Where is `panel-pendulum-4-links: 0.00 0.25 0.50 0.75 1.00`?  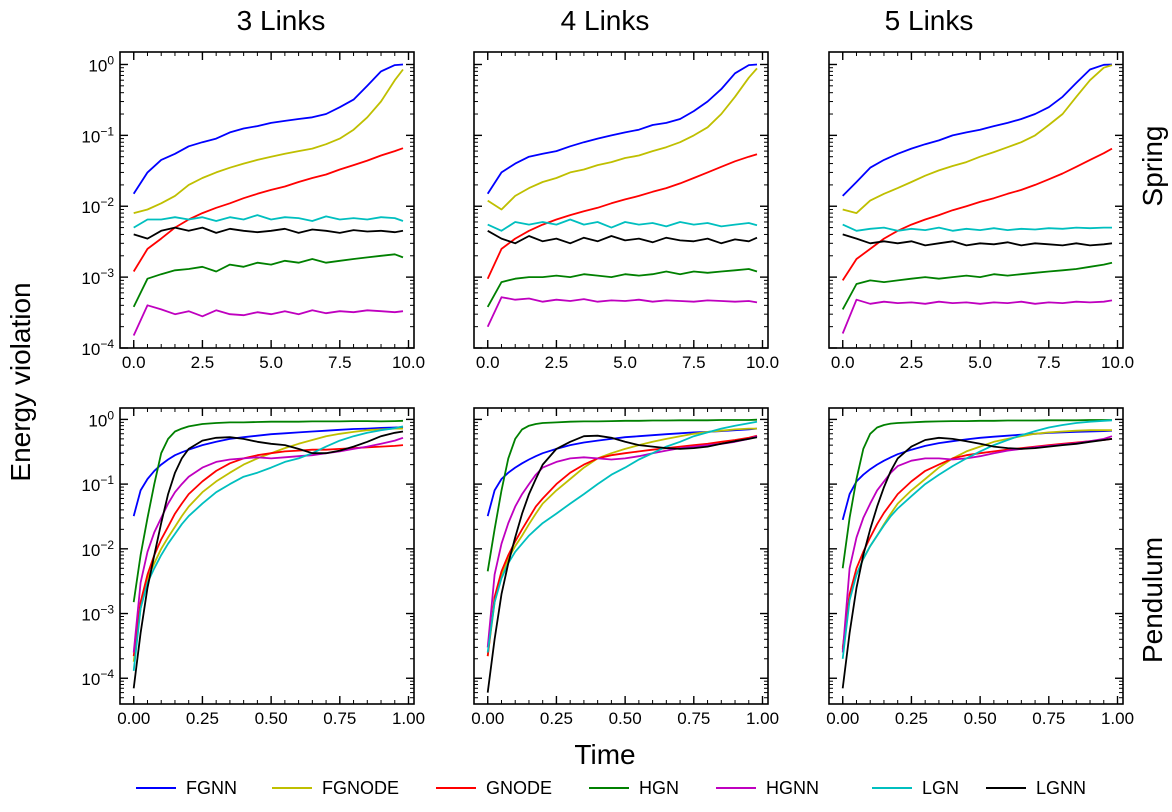
panel-pendulum-4-links: 0.00 0.25 0.50 0.75 1.00 is located at coordinates (625, 567).